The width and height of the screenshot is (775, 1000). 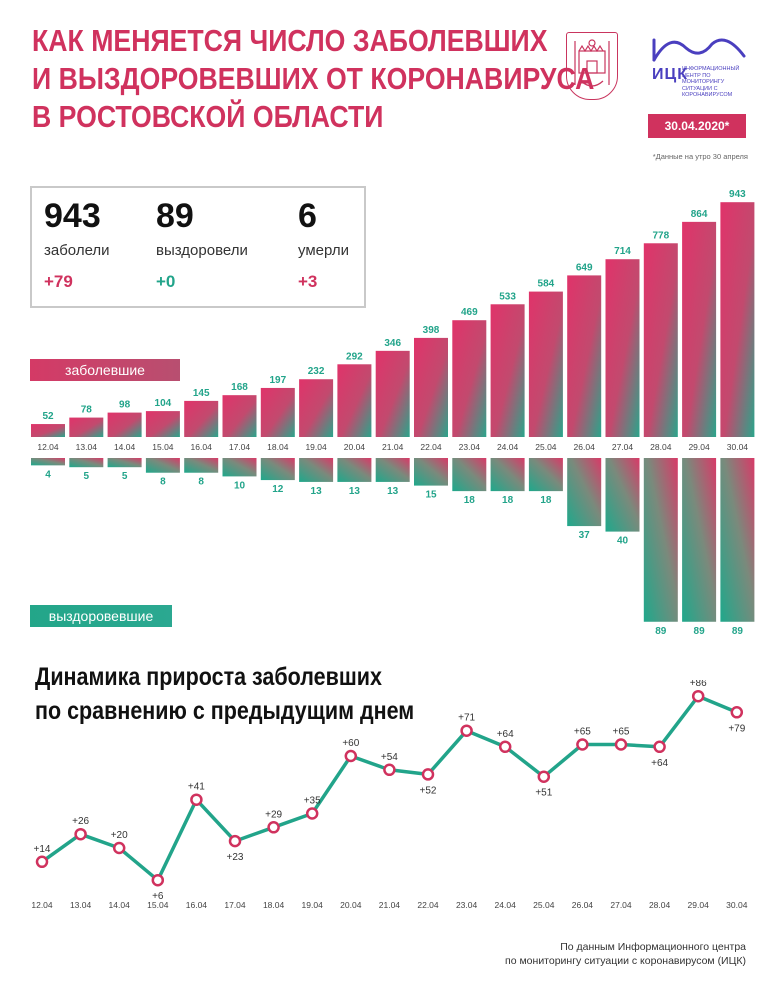 I want to click on date-tick-label: 14.04, so click(x=125, y=447).